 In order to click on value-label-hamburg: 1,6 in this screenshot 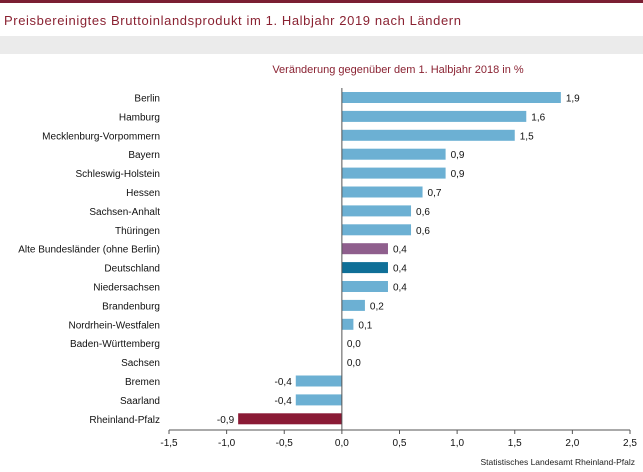, I will do `click(538, 117)`.